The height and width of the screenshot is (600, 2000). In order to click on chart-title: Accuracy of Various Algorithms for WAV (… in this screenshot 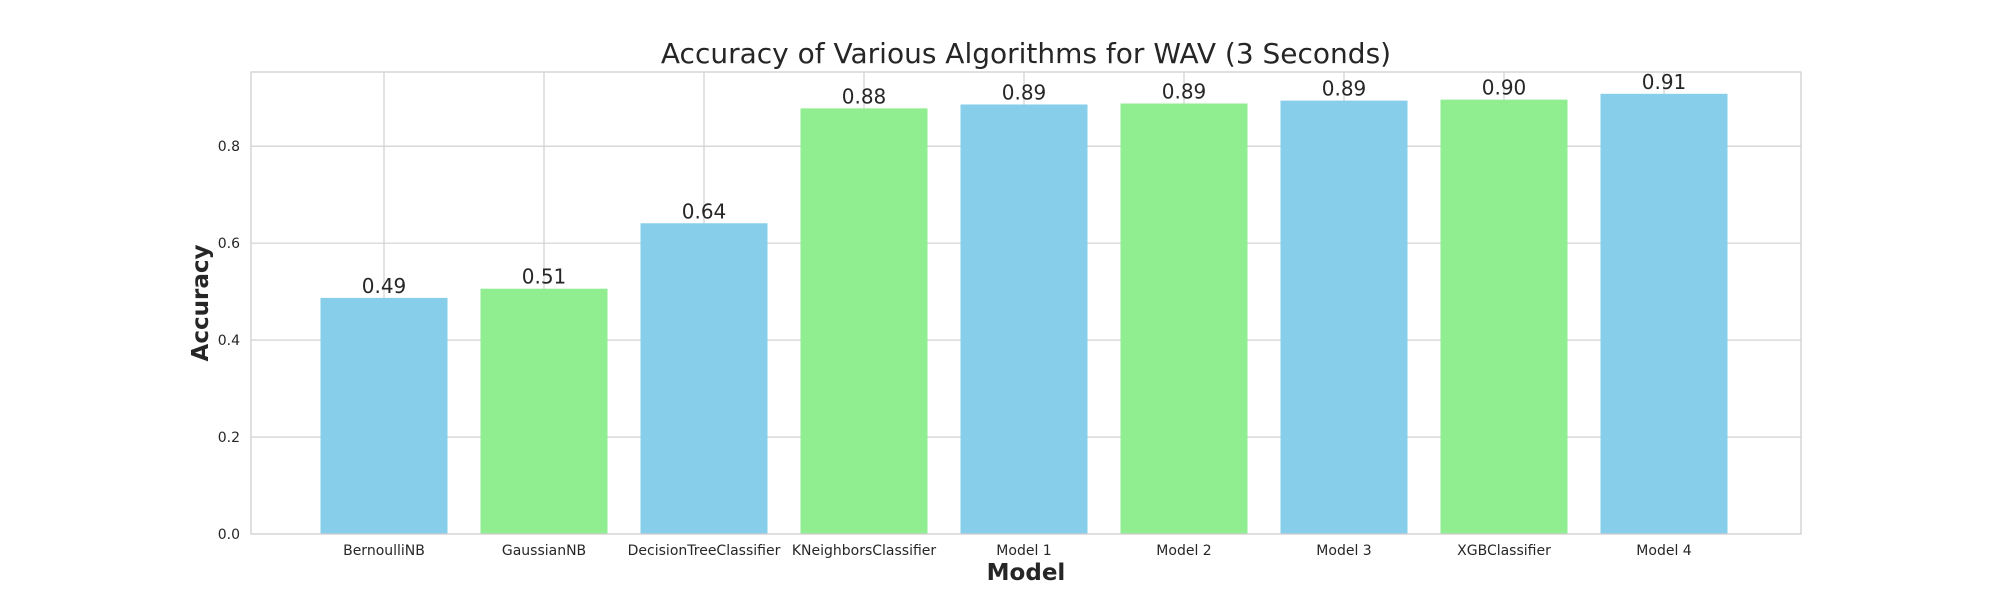, I will do `click(1026, 53)`.